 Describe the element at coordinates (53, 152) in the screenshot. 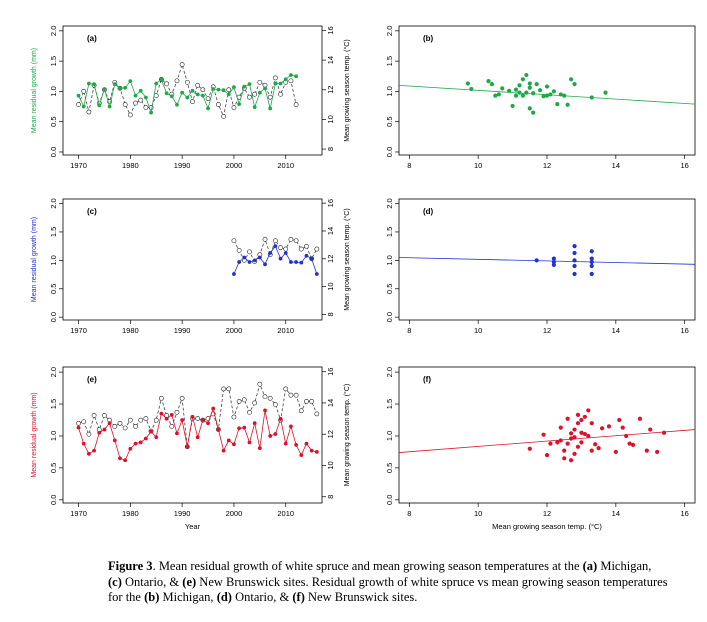

I see `y-tick-label-left: 0.0` at that location.